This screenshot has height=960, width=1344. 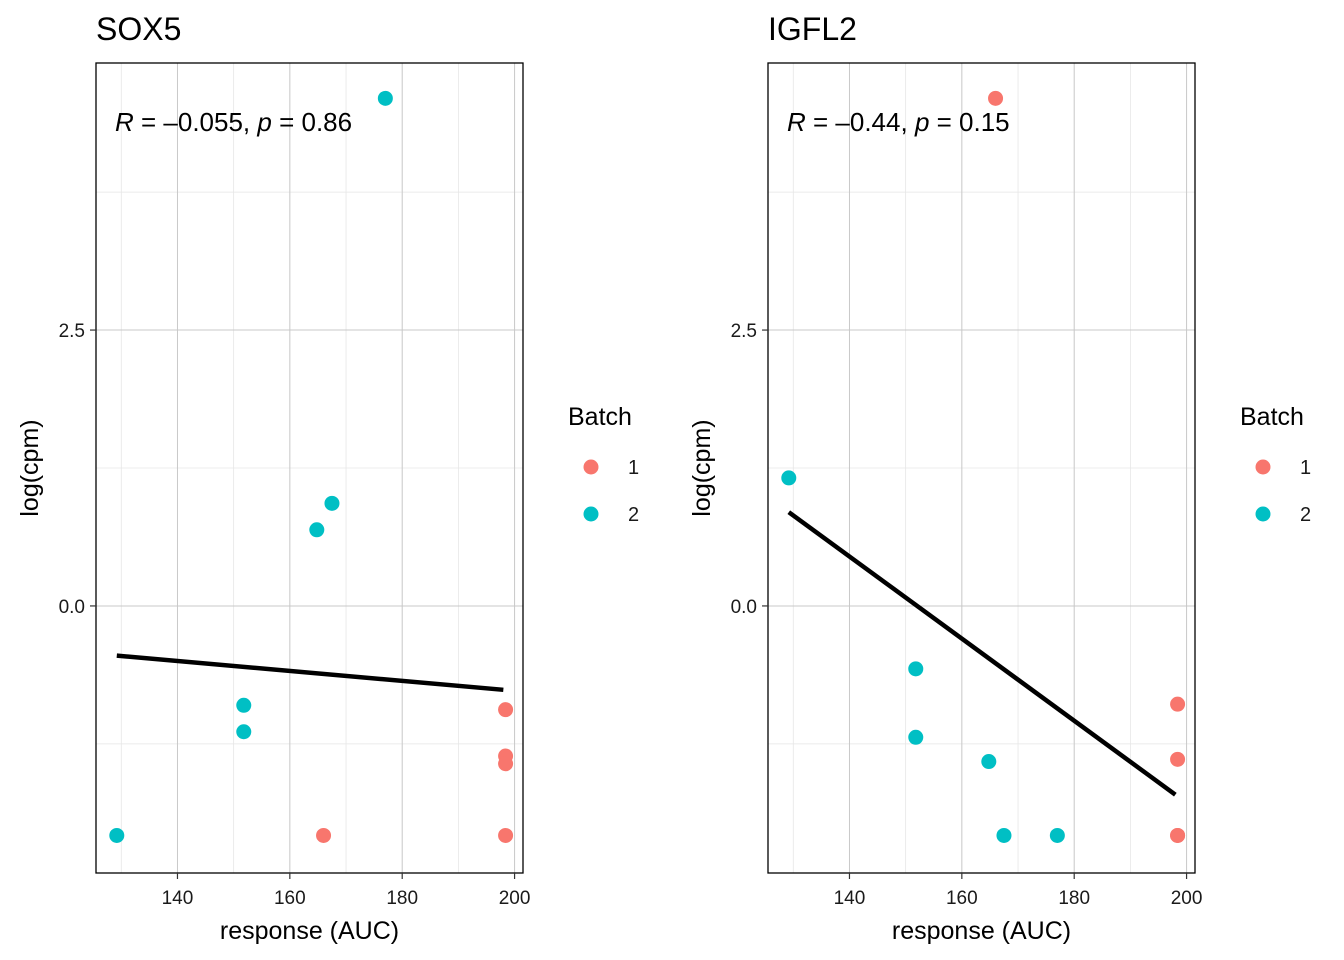 I want to click on correlation-annotation: R = –0.055, p = 0.86, so click(x=233, y=122).